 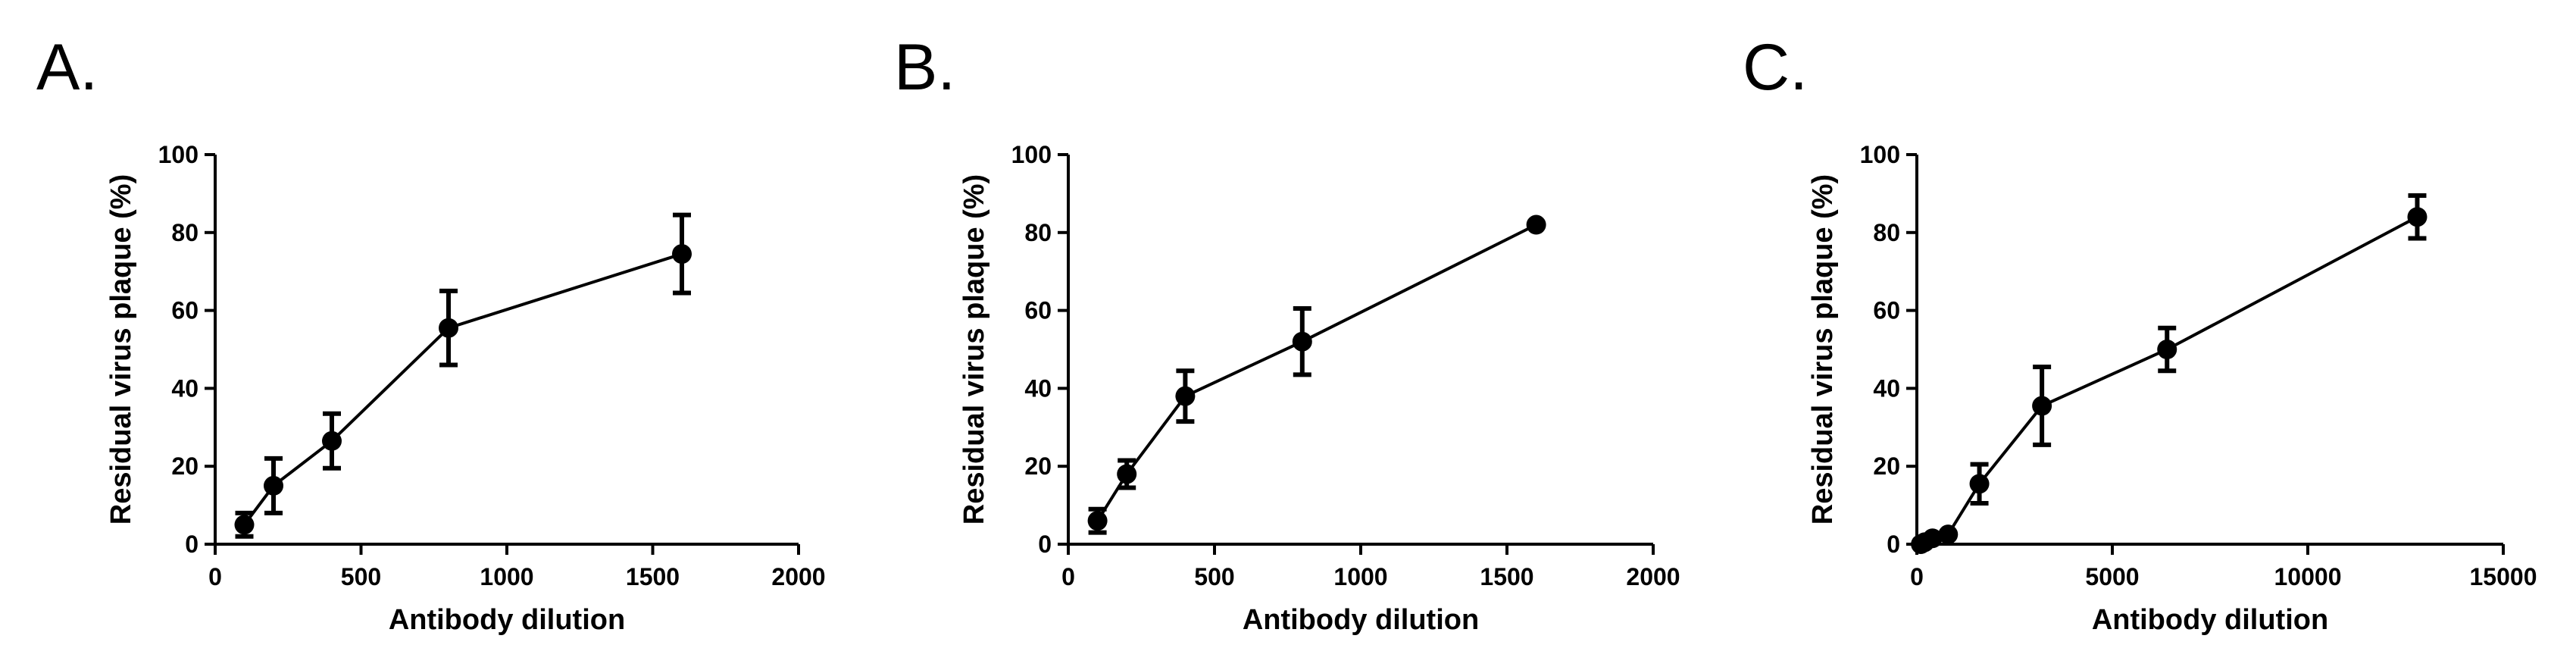 I want to click on x-tick-label: 10000, so click(x=2308, y=576).